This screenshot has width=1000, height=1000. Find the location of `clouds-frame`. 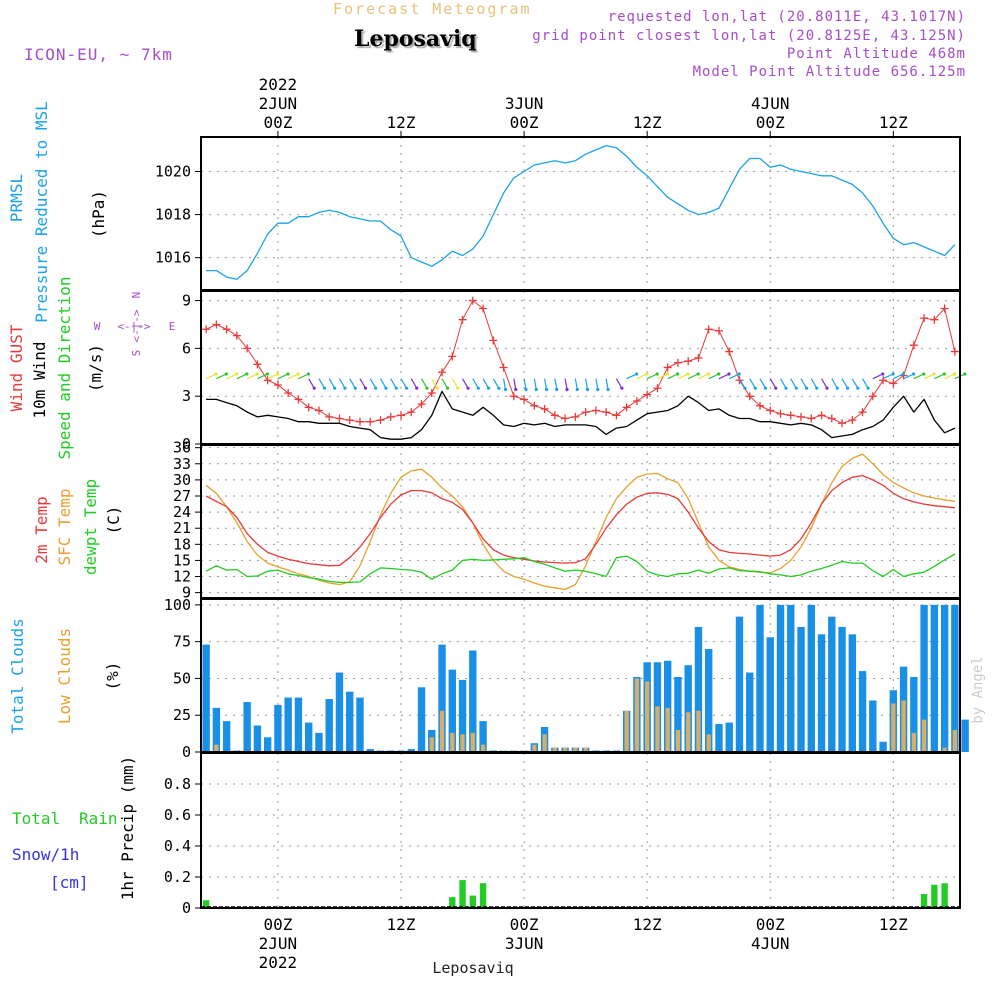

clouds-frame is located at coordinates (580, 675).